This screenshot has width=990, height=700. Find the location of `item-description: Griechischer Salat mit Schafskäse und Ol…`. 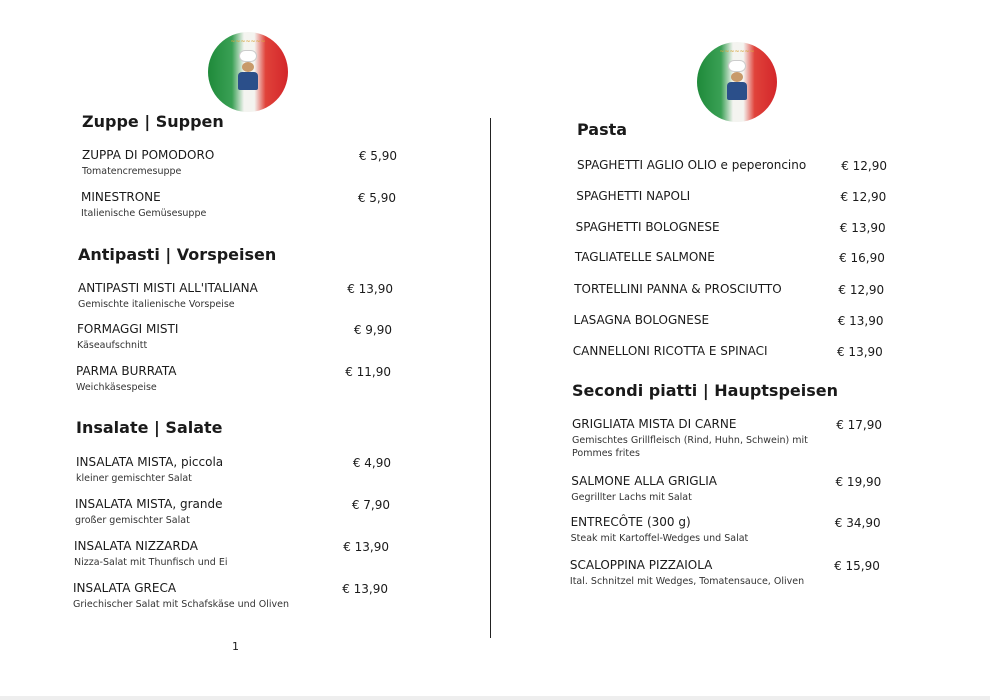

item-description: Griechischer Salat mit Schafskäse und Ol… is located at coordinates (181, 604).